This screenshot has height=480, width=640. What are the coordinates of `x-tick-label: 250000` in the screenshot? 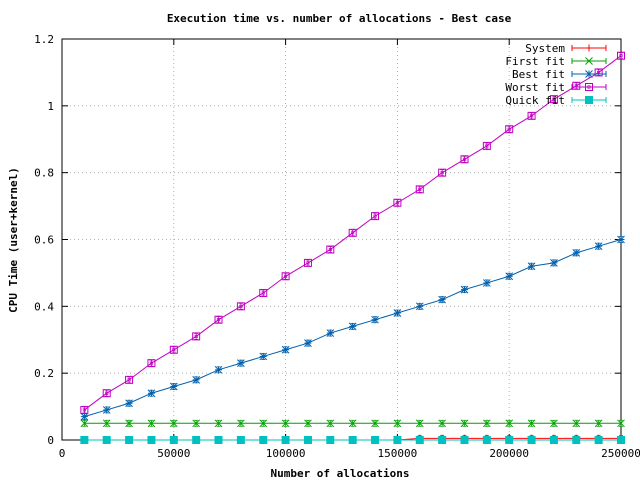 It's located at (620, 453).